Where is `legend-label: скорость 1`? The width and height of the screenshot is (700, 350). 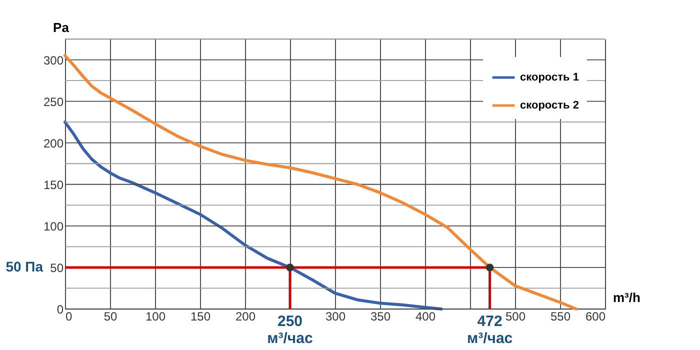
legend-label: скорость 1 is located at coordinates (549, 78).